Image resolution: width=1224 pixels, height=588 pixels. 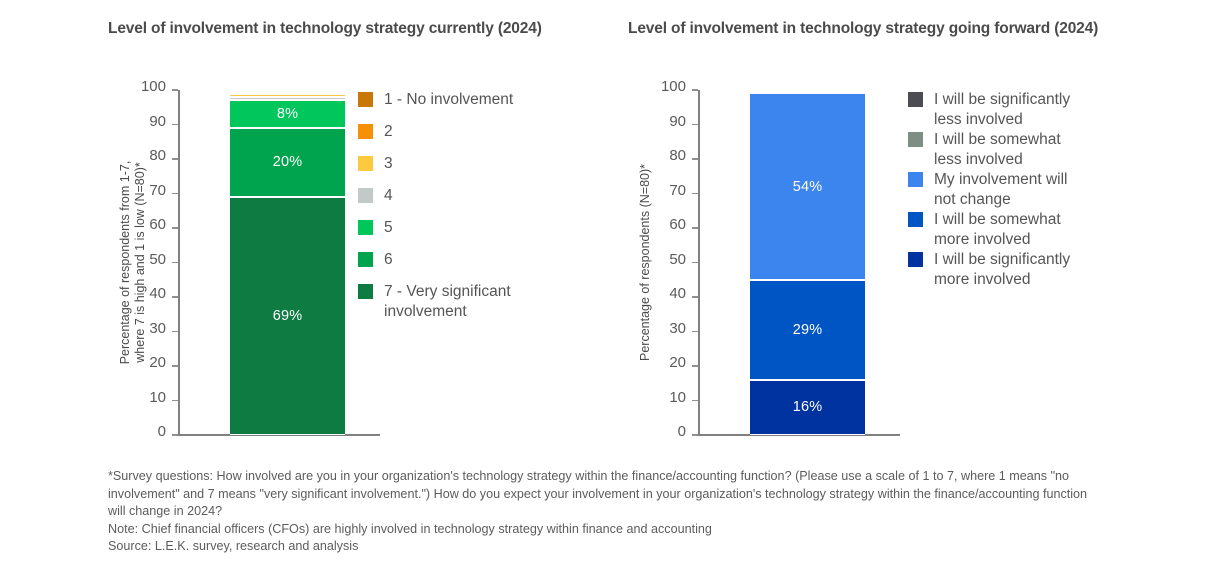 I want to click on legend-item: I will be somewhat less involved, so click(x=989, y=150).